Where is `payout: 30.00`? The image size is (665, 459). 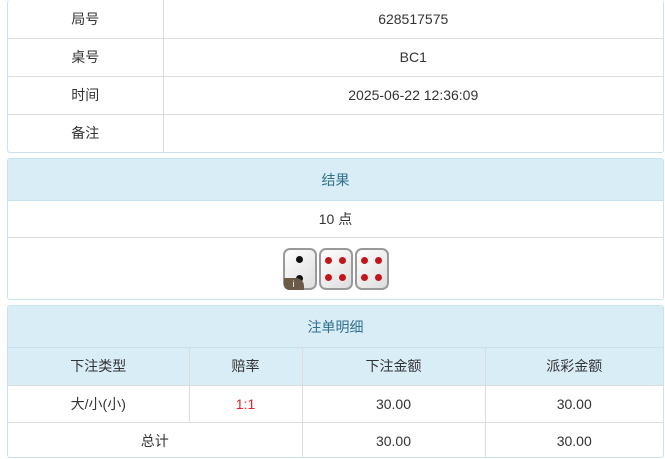
payout: 30.00 is located at coordinates (573, 403).